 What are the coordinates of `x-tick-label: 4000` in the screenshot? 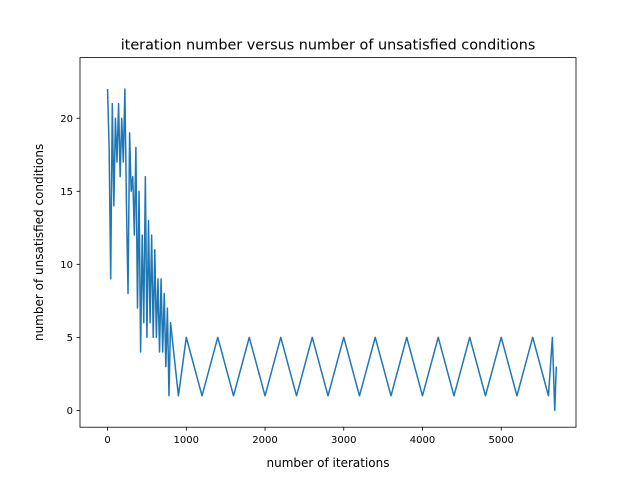 It's located at (422, 440).